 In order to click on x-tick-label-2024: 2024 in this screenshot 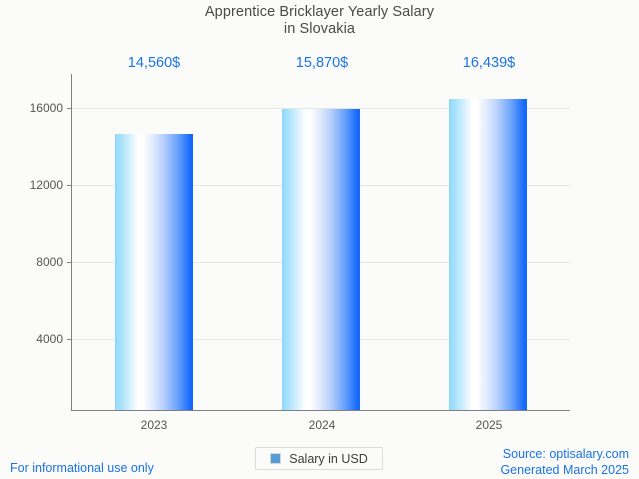, I will do `click(322, 425)`.